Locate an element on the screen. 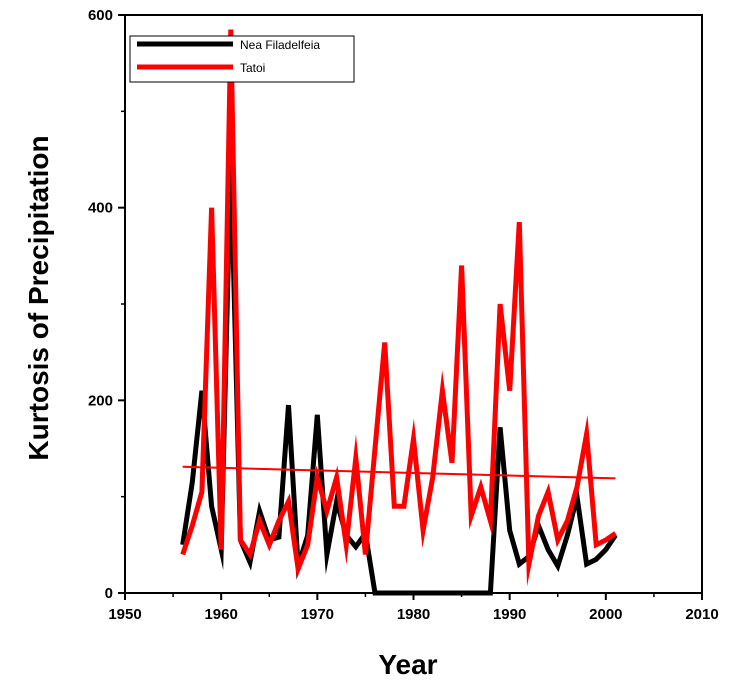  y-axis: 0 200 400 600 is located at coordinates (106, 304).